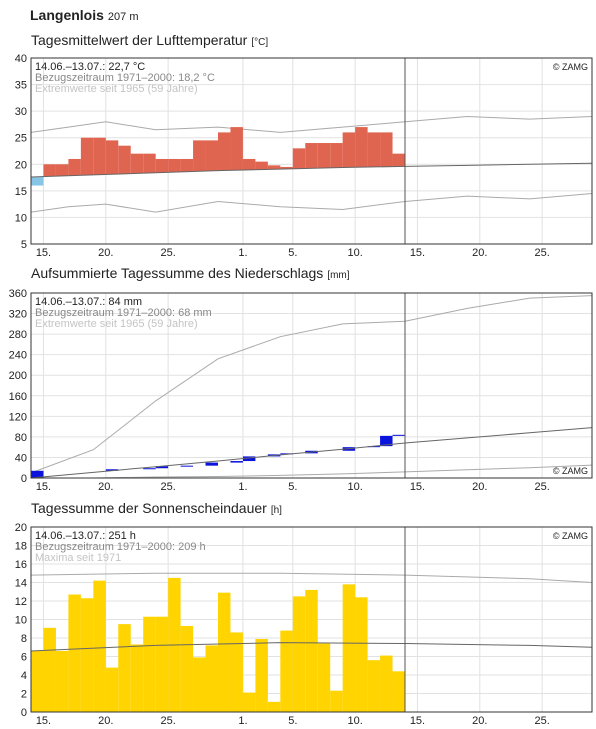 Image resolution: width=596 pixels, height=729 pixels. I want to click on header: Langenlois 207 m, so click(84, 15).